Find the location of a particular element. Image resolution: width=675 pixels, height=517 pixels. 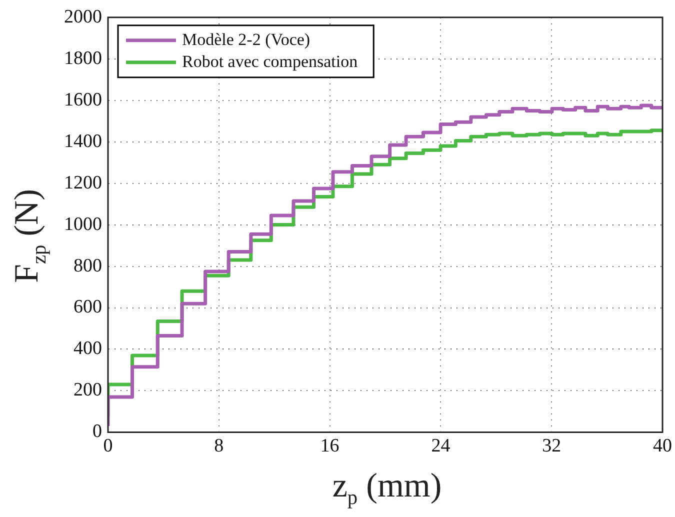

y-tick-label: 1600 is located at coordinates (83, 99).